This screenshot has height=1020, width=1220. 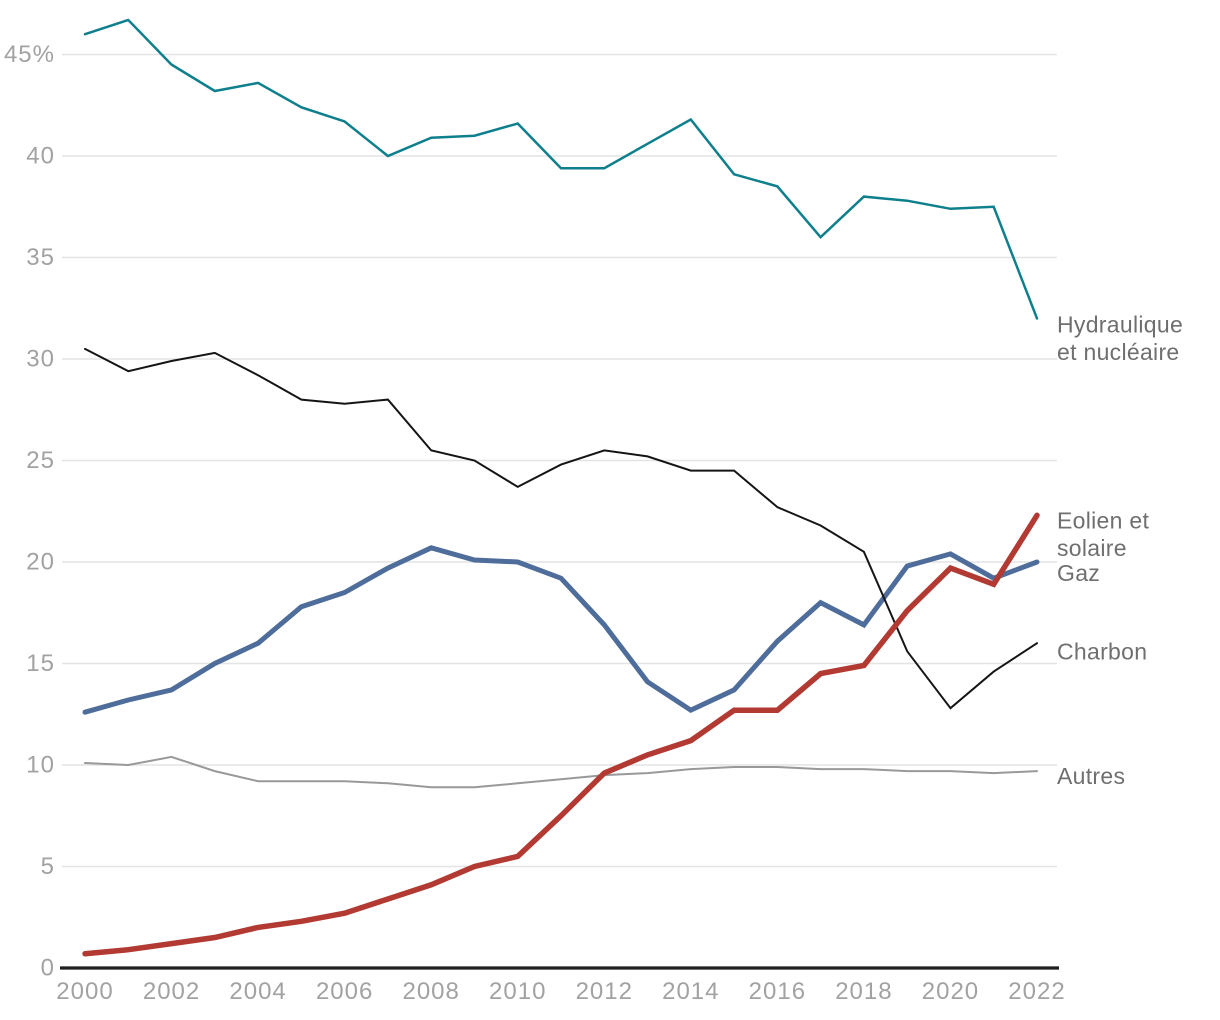 I want to click on y-tick-label: 5, so click(x=48, y=866).